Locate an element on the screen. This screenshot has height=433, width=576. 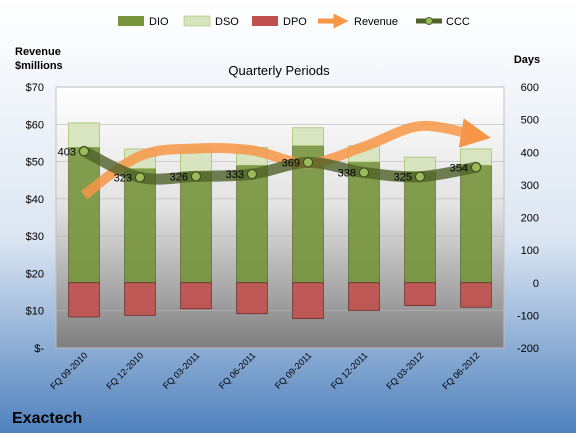
left-axis-tick: $70 is located at coordinates (35, 88).